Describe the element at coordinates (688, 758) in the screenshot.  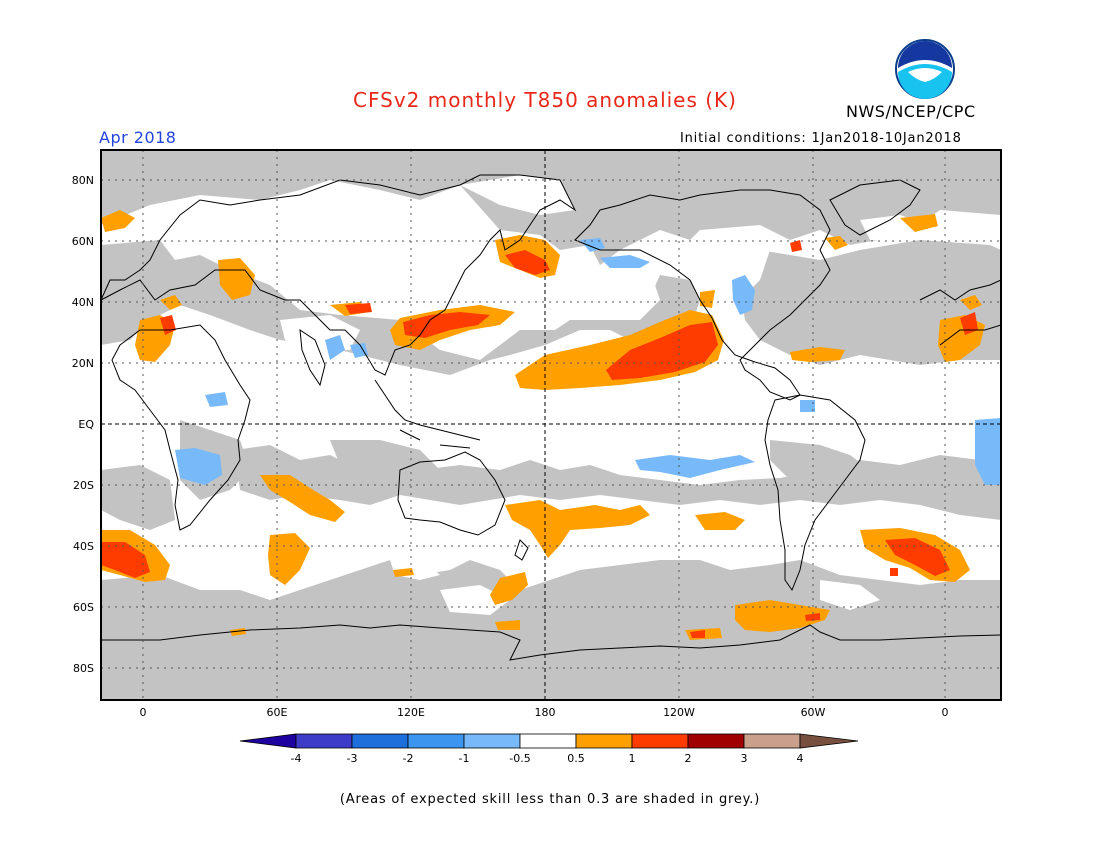
I see `colorbar-label: 2` at that location.